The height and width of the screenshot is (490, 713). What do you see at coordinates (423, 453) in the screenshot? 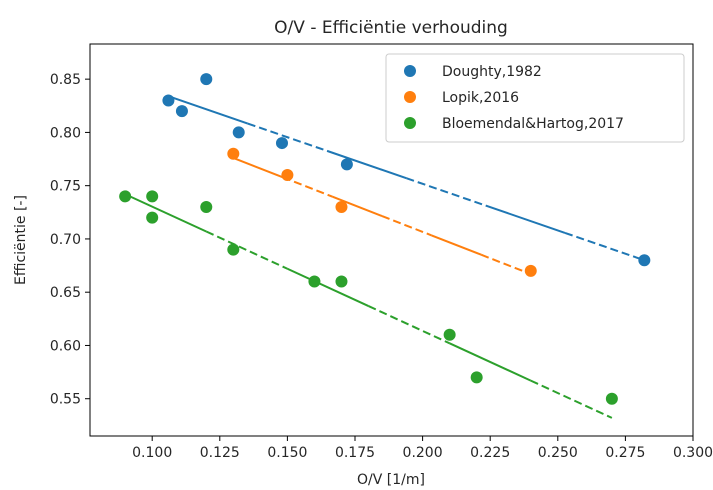
I see `x-tick-label: 0.200` at bounding box center [423, 453].